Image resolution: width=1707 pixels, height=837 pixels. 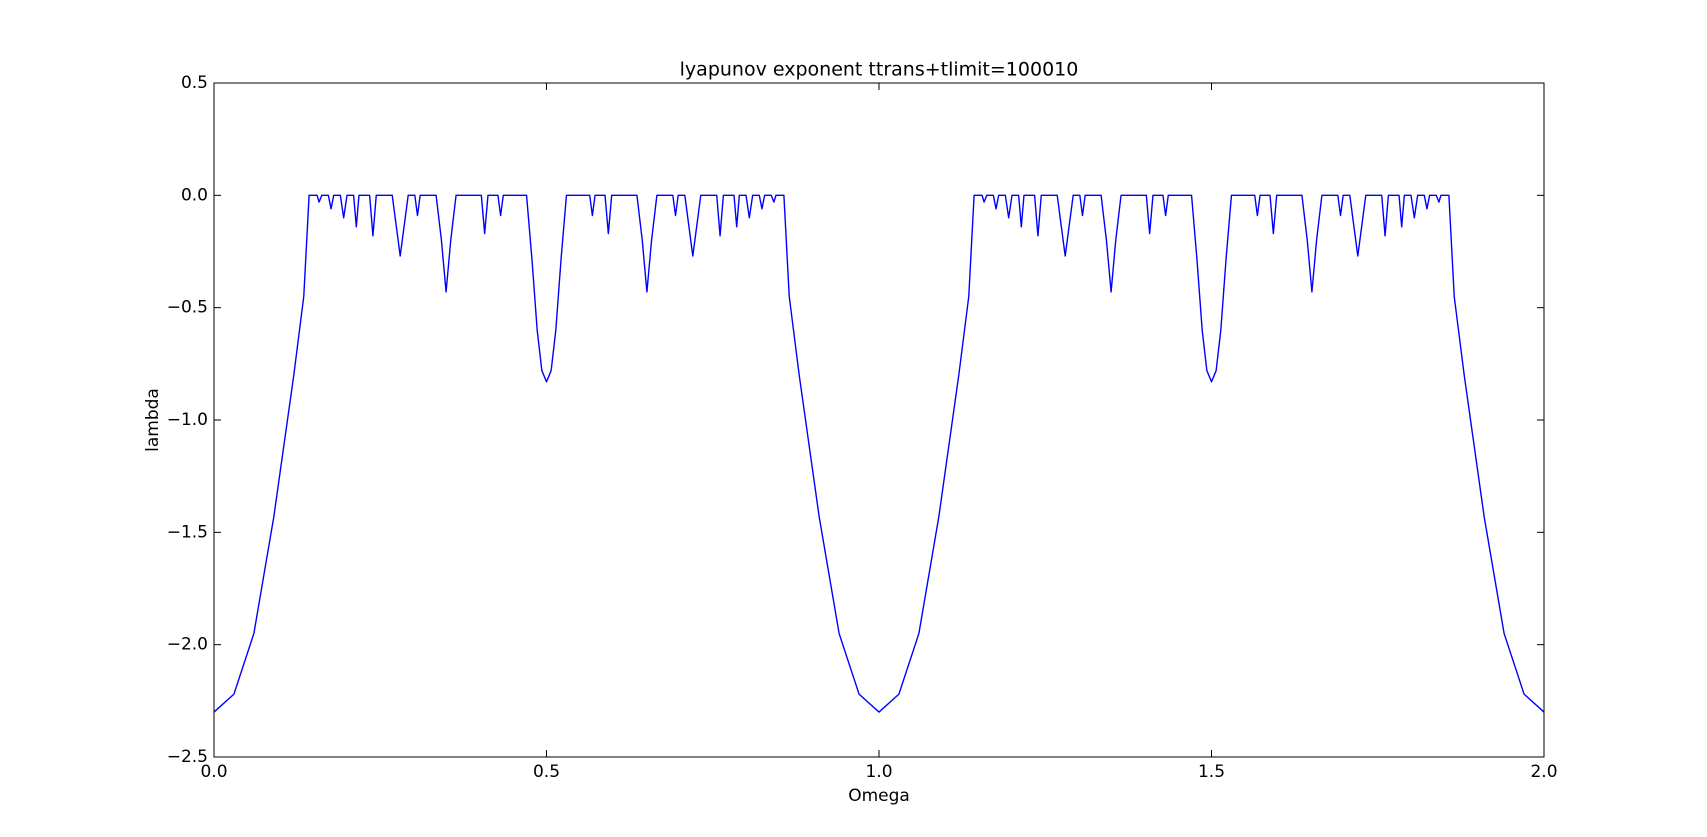 I want to click on y-tick-label: −2.5, so click(x=187, y=757).